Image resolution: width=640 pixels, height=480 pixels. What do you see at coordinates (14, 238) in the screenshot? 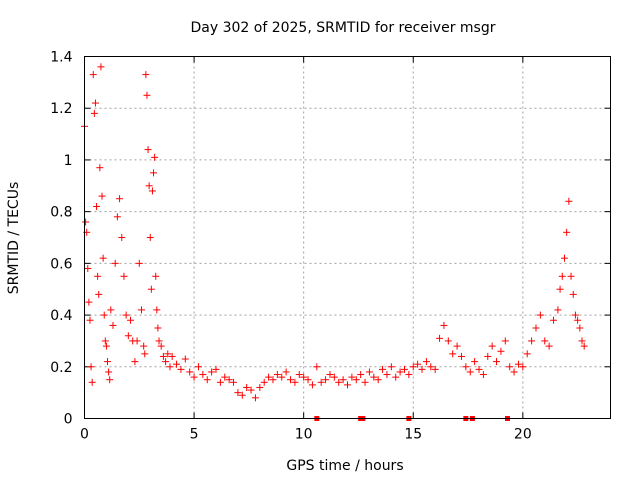
I see `y-axis-title: SRMTID / TECUs` at bounding box center [14, 238].